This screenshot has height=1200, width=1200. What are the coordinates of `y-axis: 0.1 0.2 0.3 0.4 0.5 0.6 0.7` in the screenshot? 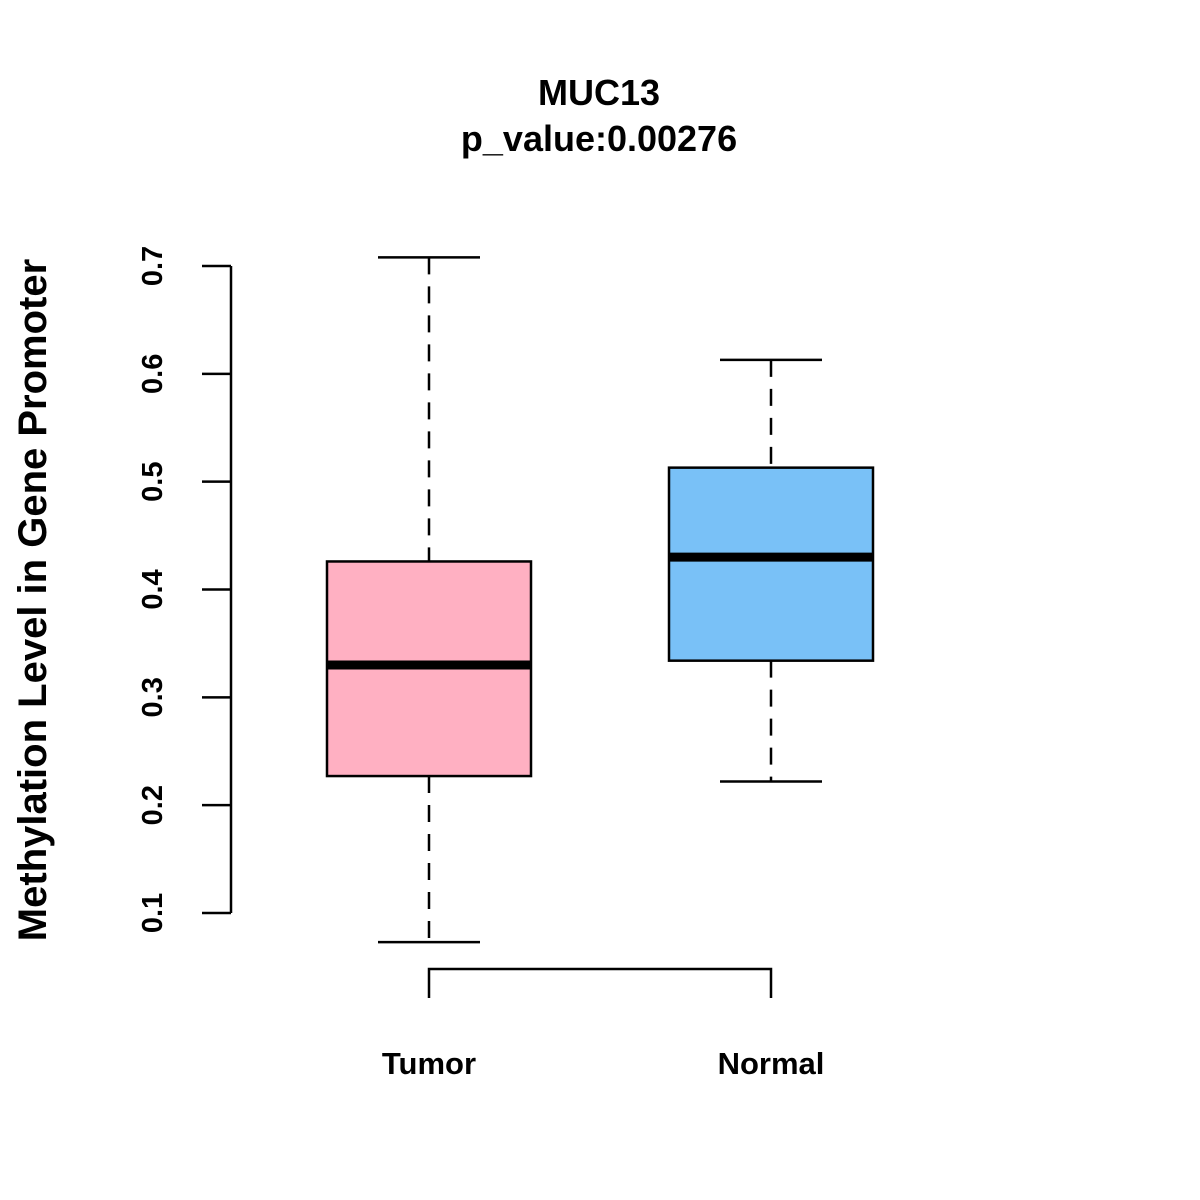 It's located at (185, 589).